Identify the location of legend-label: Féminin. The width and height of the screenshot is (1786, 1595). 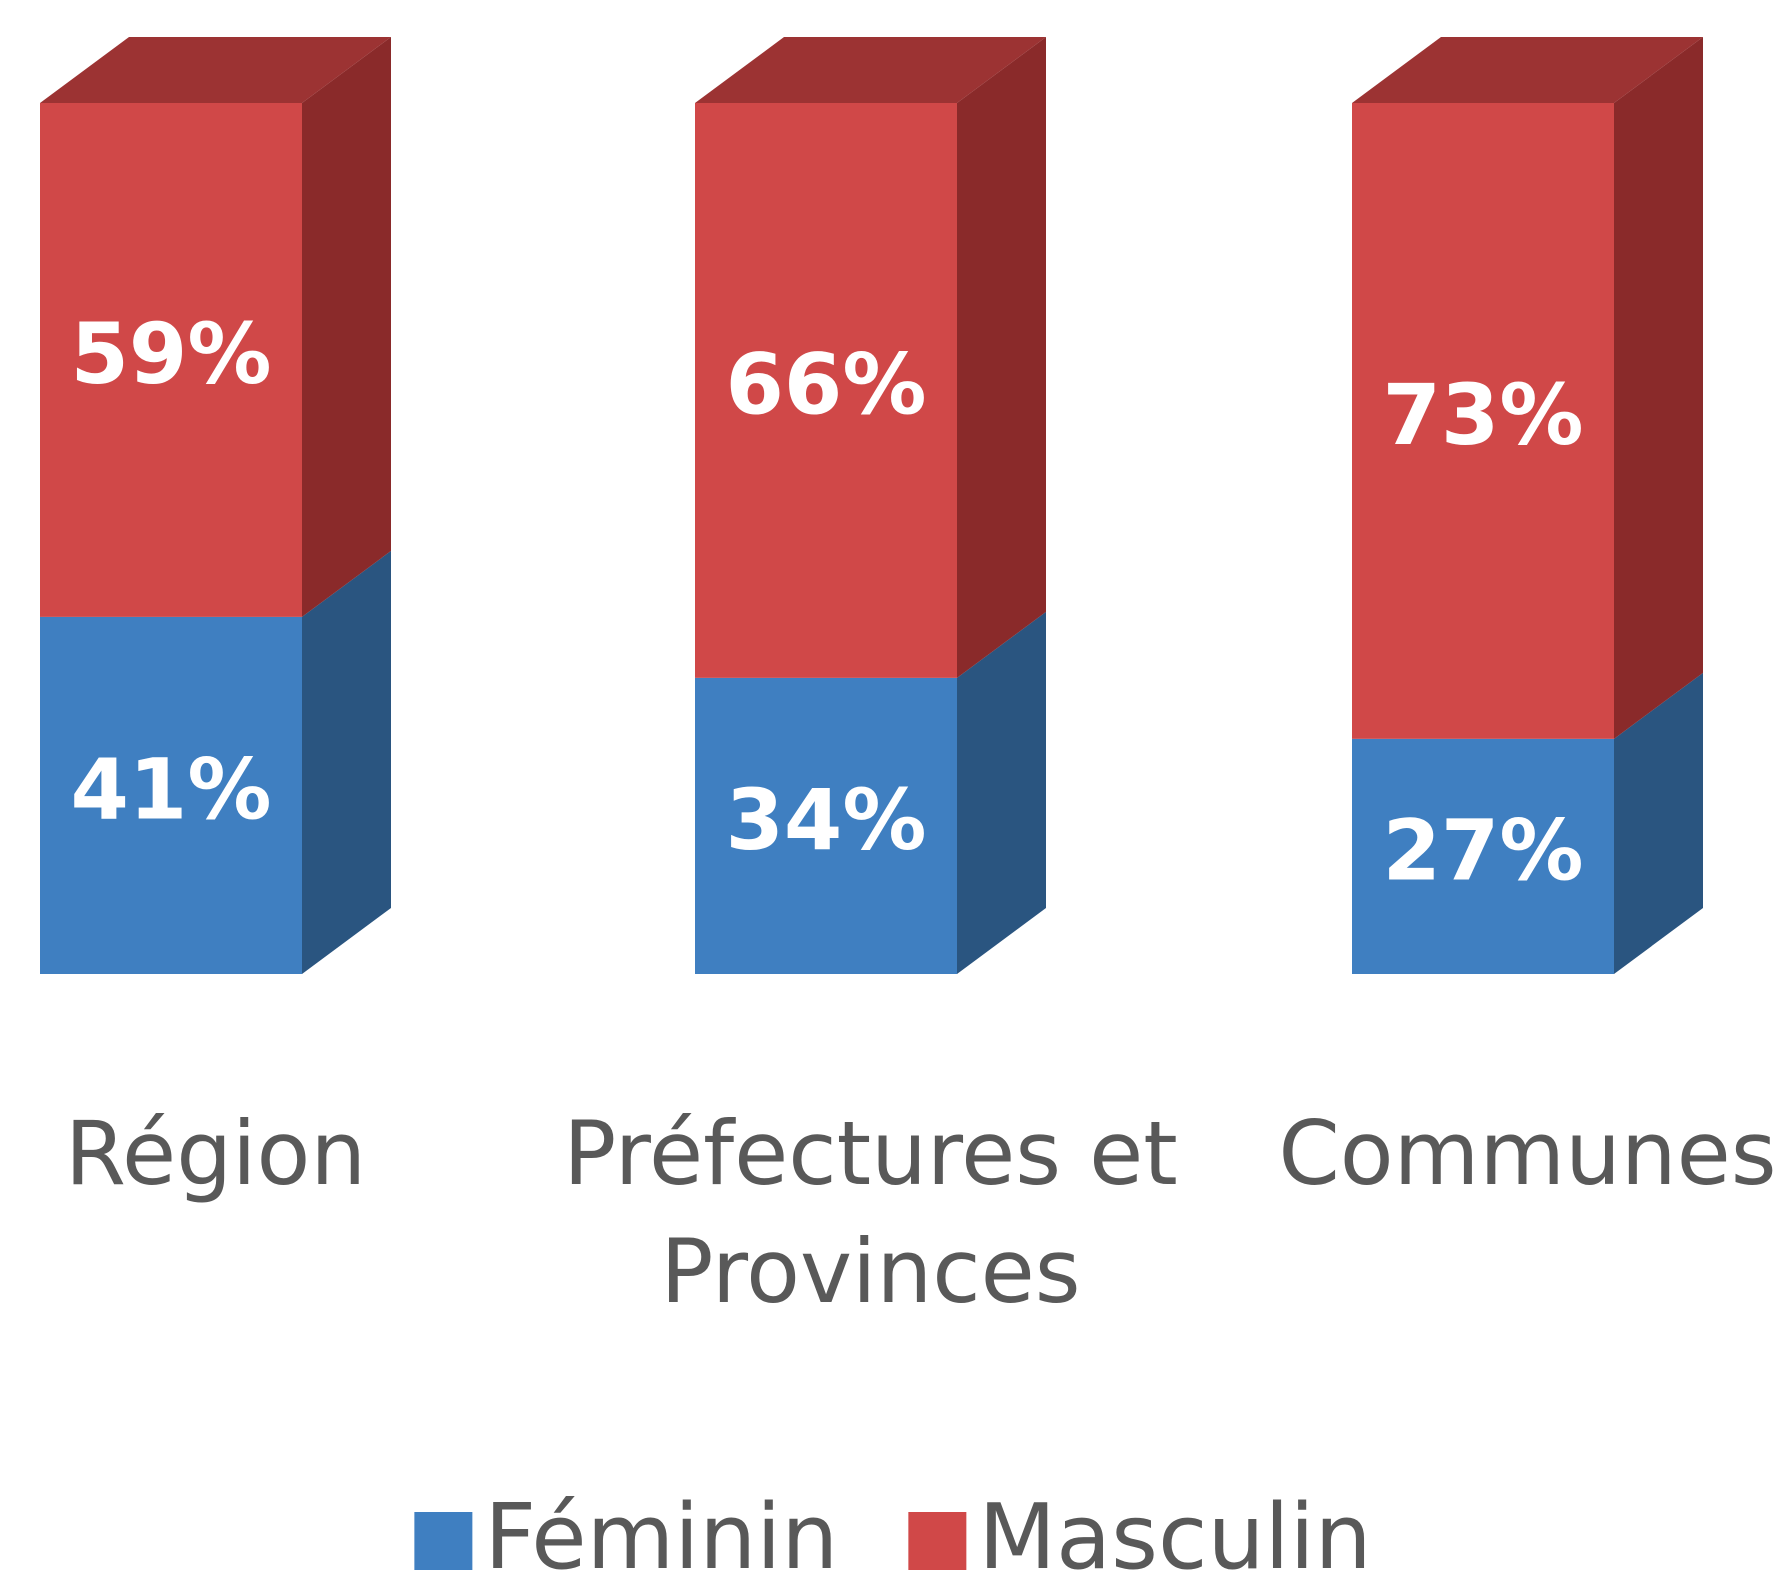
(661, 1537).